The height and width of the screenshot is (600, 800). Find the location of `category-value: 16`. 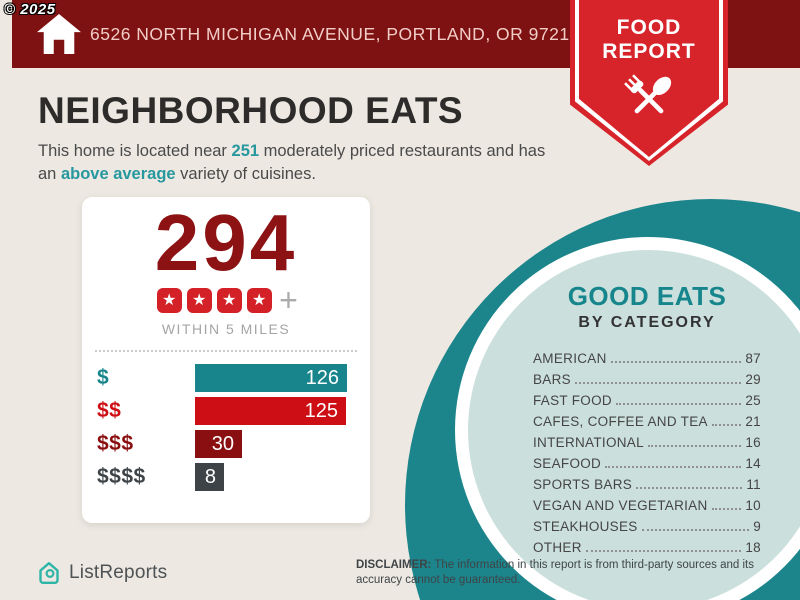

category-value: 16 is located at coordinates (753, 442).